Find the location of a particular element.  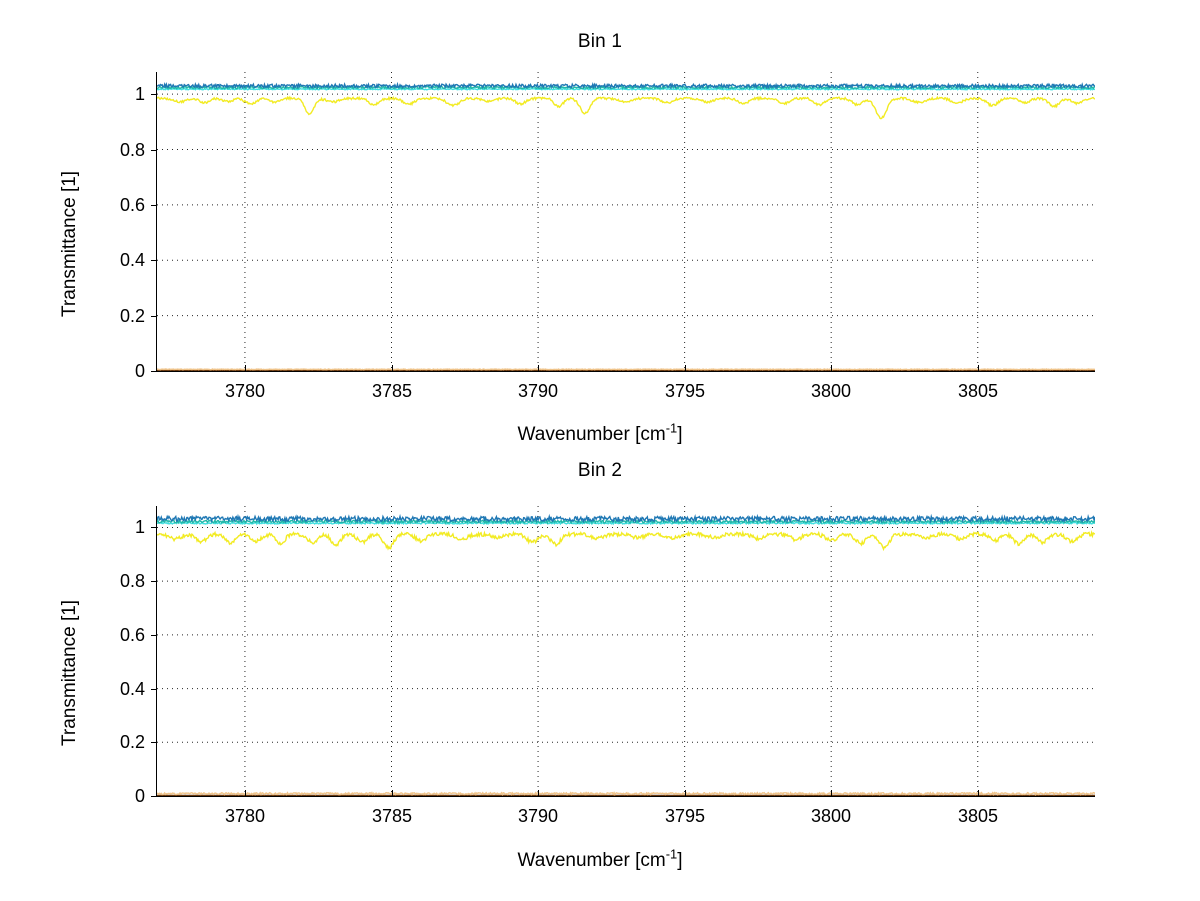

x-axis-title-bin-2: Wavenumber [cm-1] is located at coordinates (600, 859).